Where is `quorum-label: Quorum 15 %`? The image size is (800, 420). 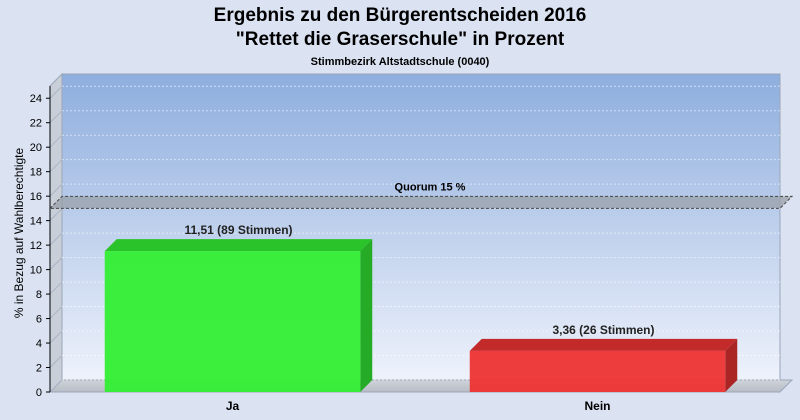 quorum-label: Quorum 15 % is located at coordinates (430, 187).